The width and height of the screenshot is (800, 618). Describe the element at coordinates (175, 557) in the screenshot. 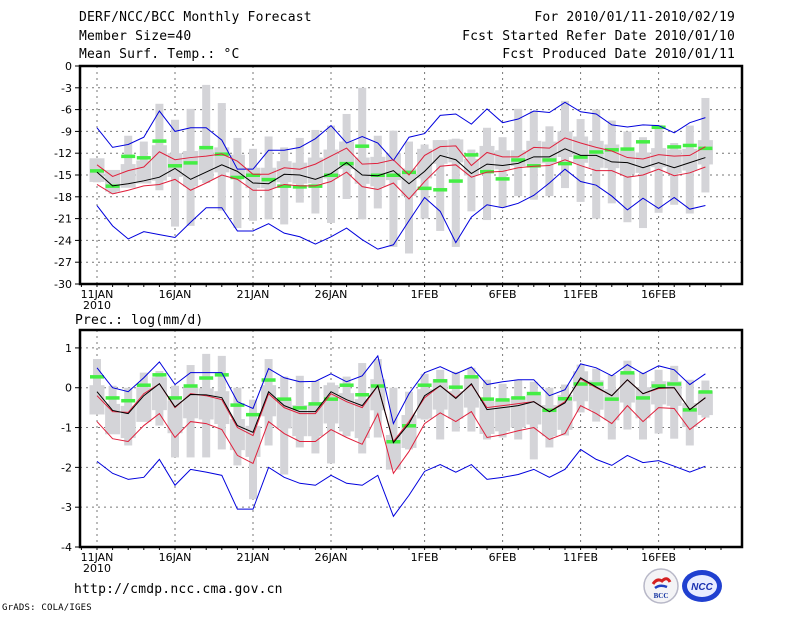

I see `x-tick-label: 16JAN` at that location.